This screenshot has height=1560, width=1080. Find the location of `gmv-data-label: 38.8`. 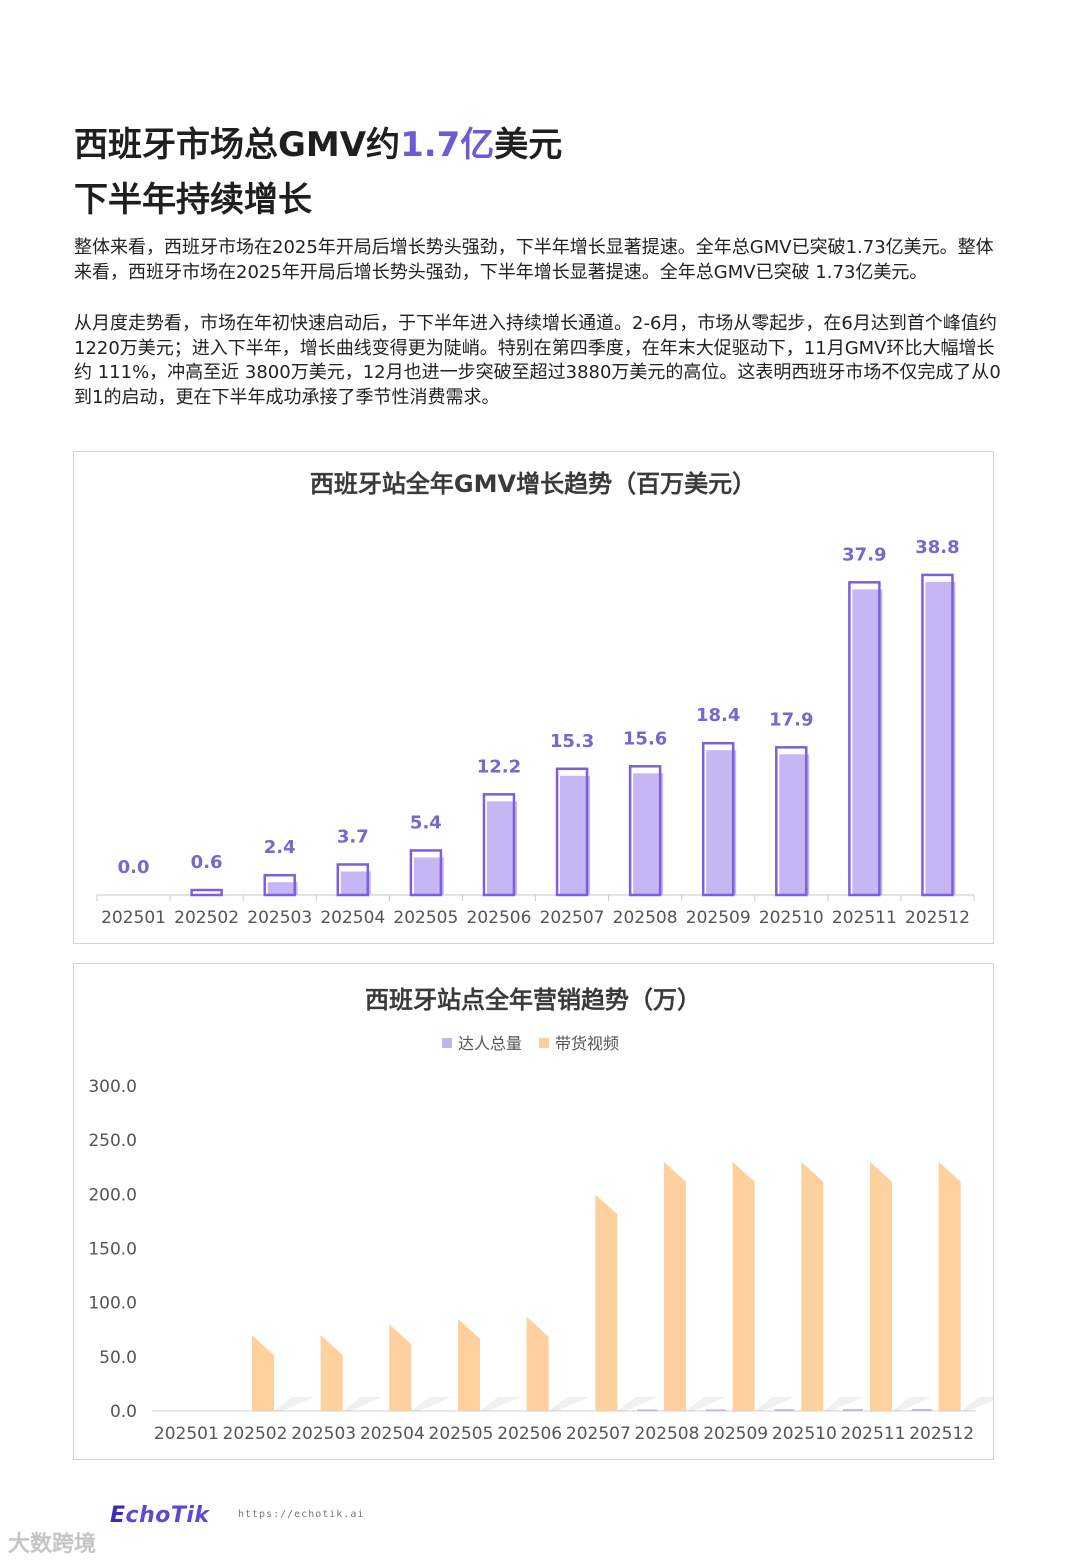

gmv-data-label: 38.8 is located at coordinates (937, 547).